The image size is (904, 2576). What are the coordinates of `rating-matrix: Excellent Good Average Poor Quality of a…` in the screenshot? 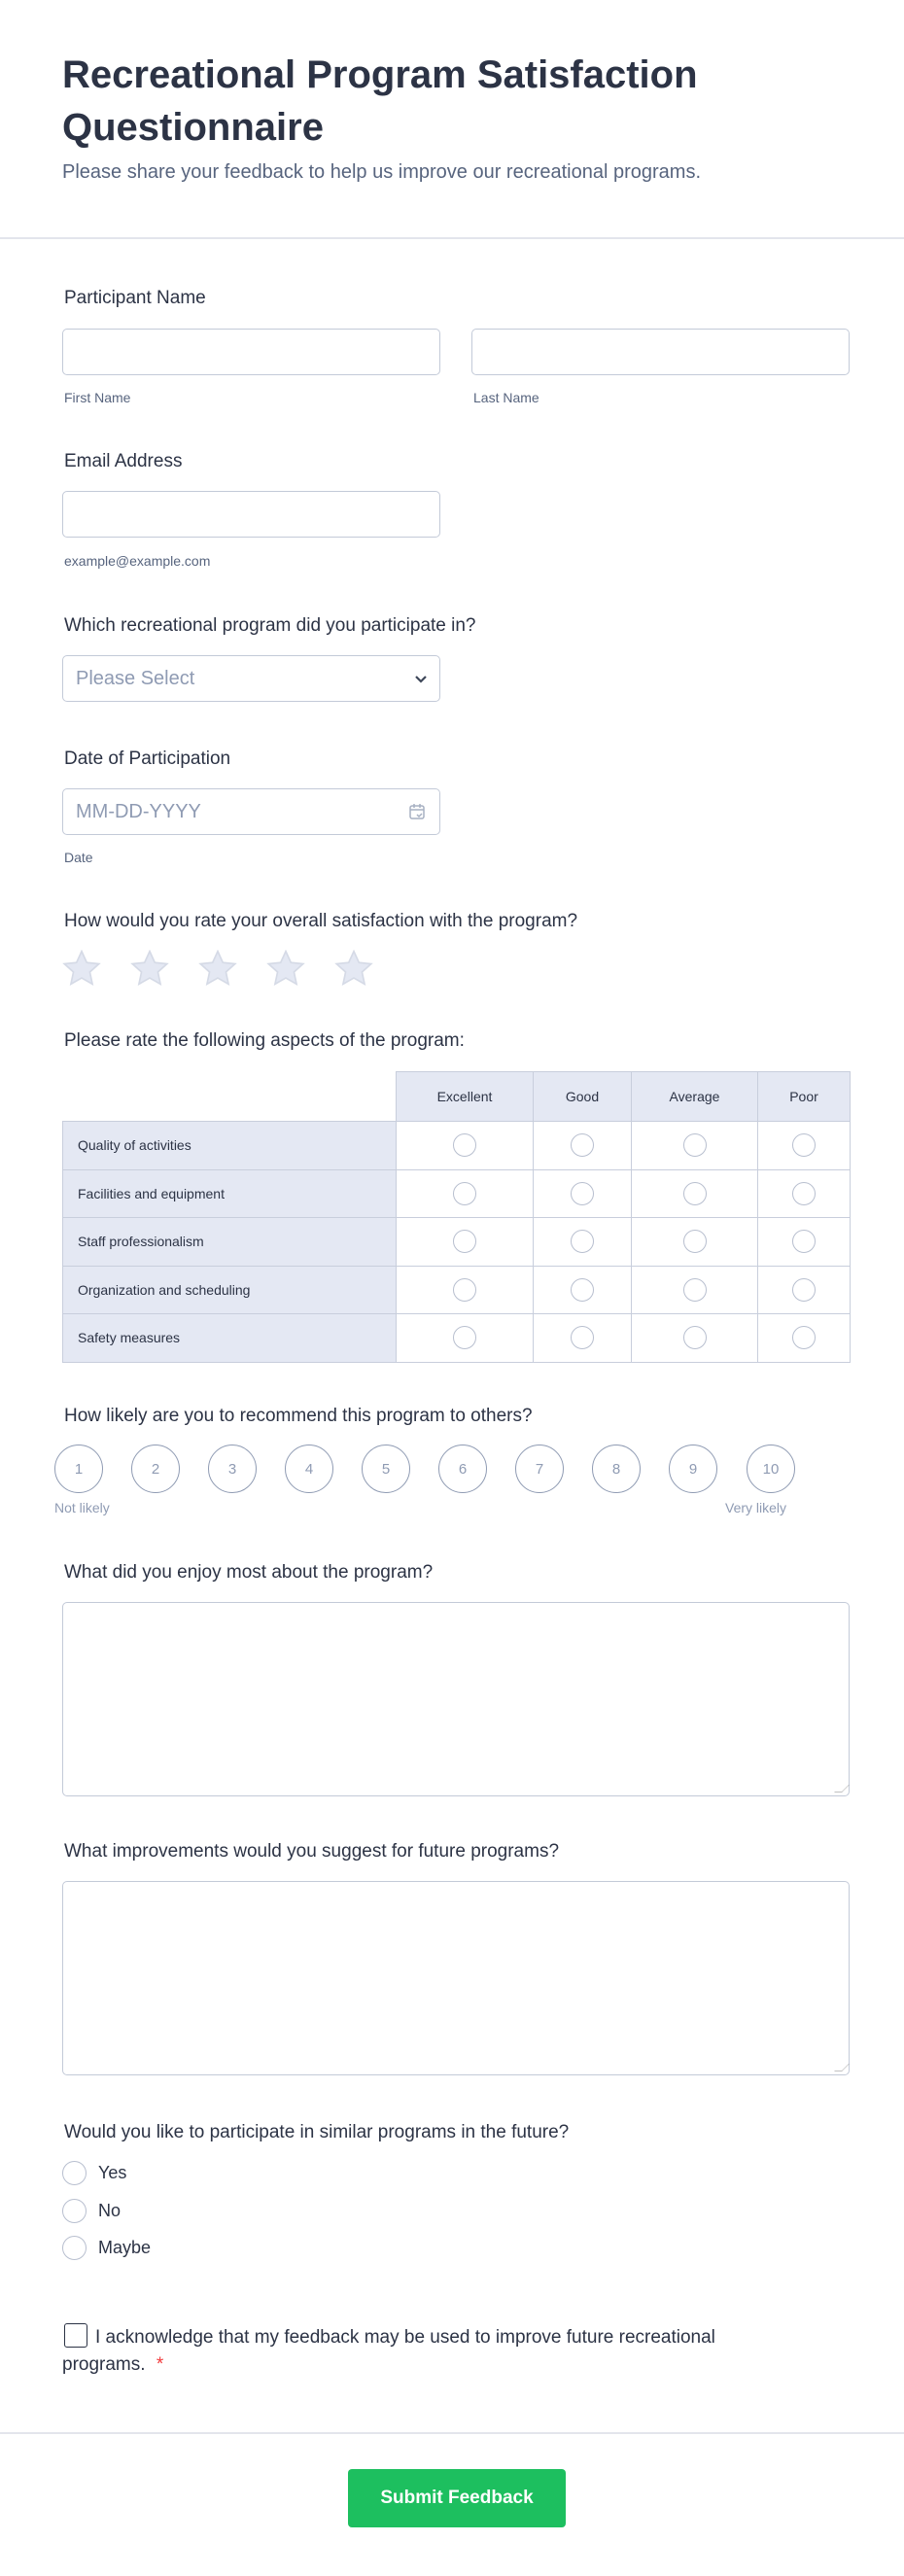 It's located at (457, 1217).